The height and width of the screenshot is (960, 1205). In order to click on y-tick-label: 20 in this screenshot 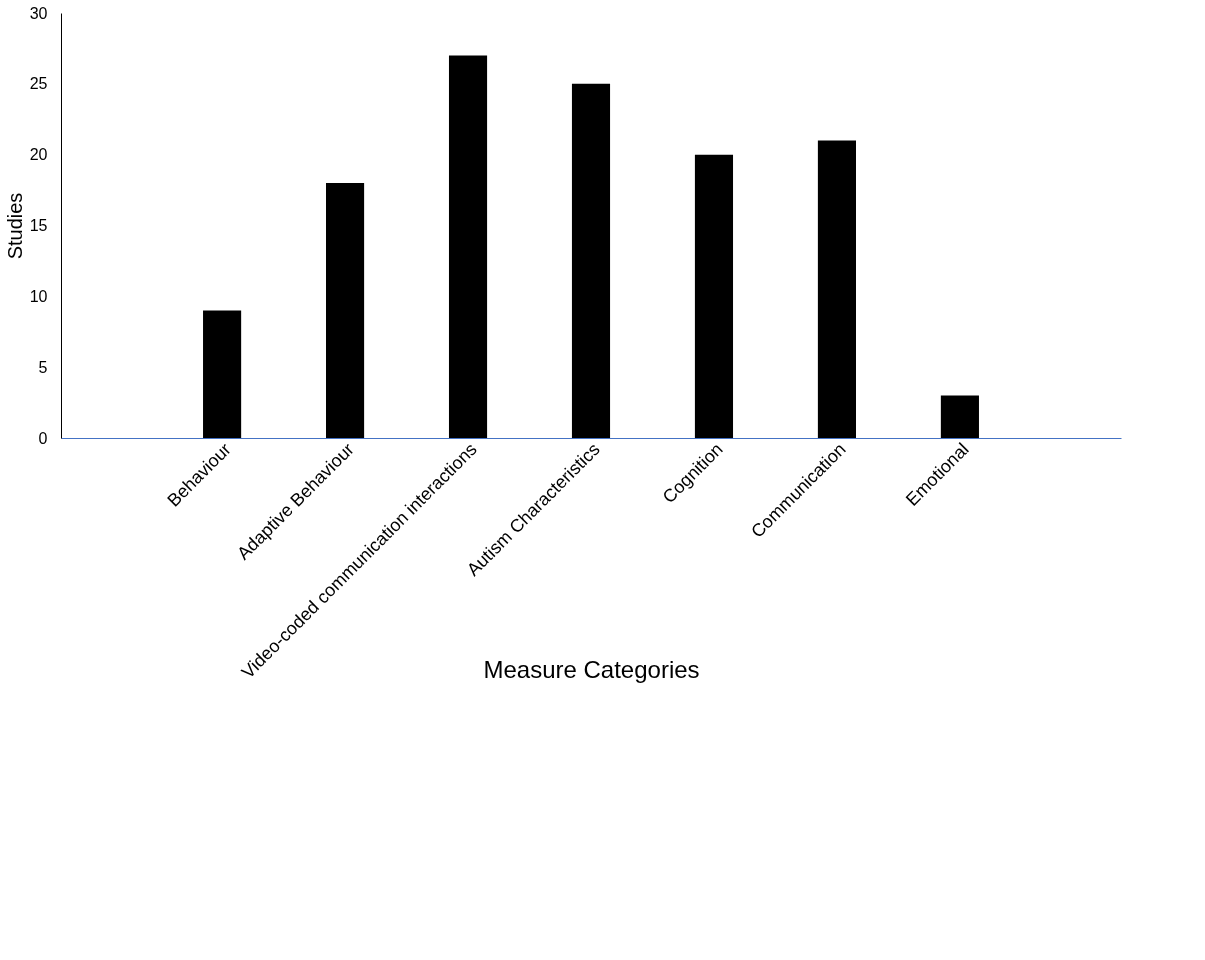, I will do `click(38, 155)`.